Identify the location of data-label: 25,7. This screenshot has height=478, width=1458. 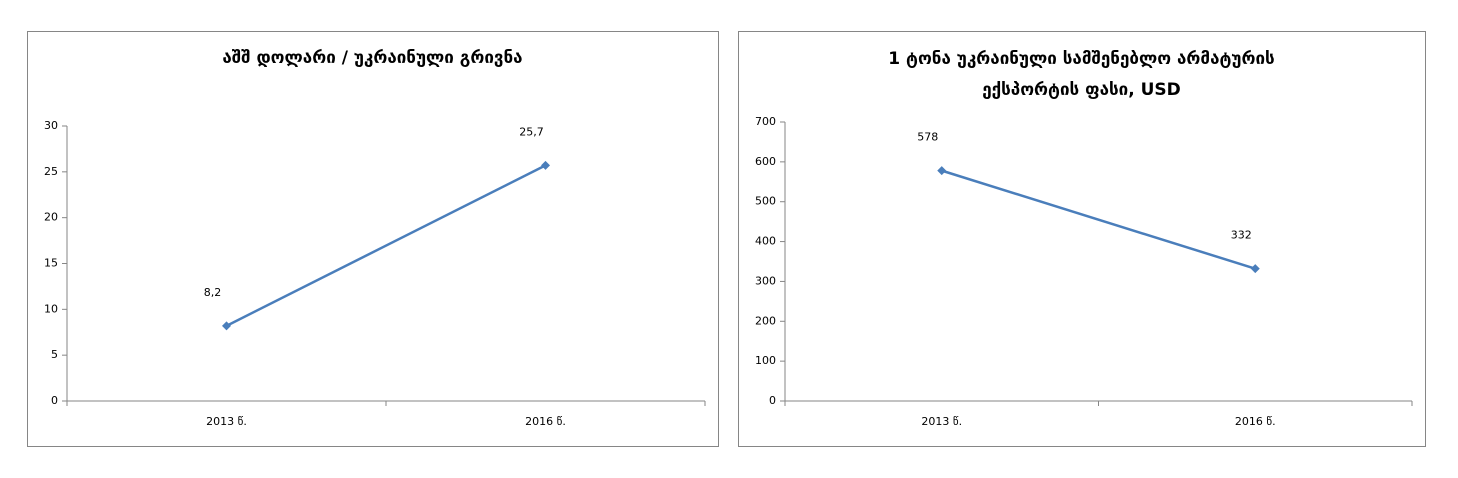
(531, 131).